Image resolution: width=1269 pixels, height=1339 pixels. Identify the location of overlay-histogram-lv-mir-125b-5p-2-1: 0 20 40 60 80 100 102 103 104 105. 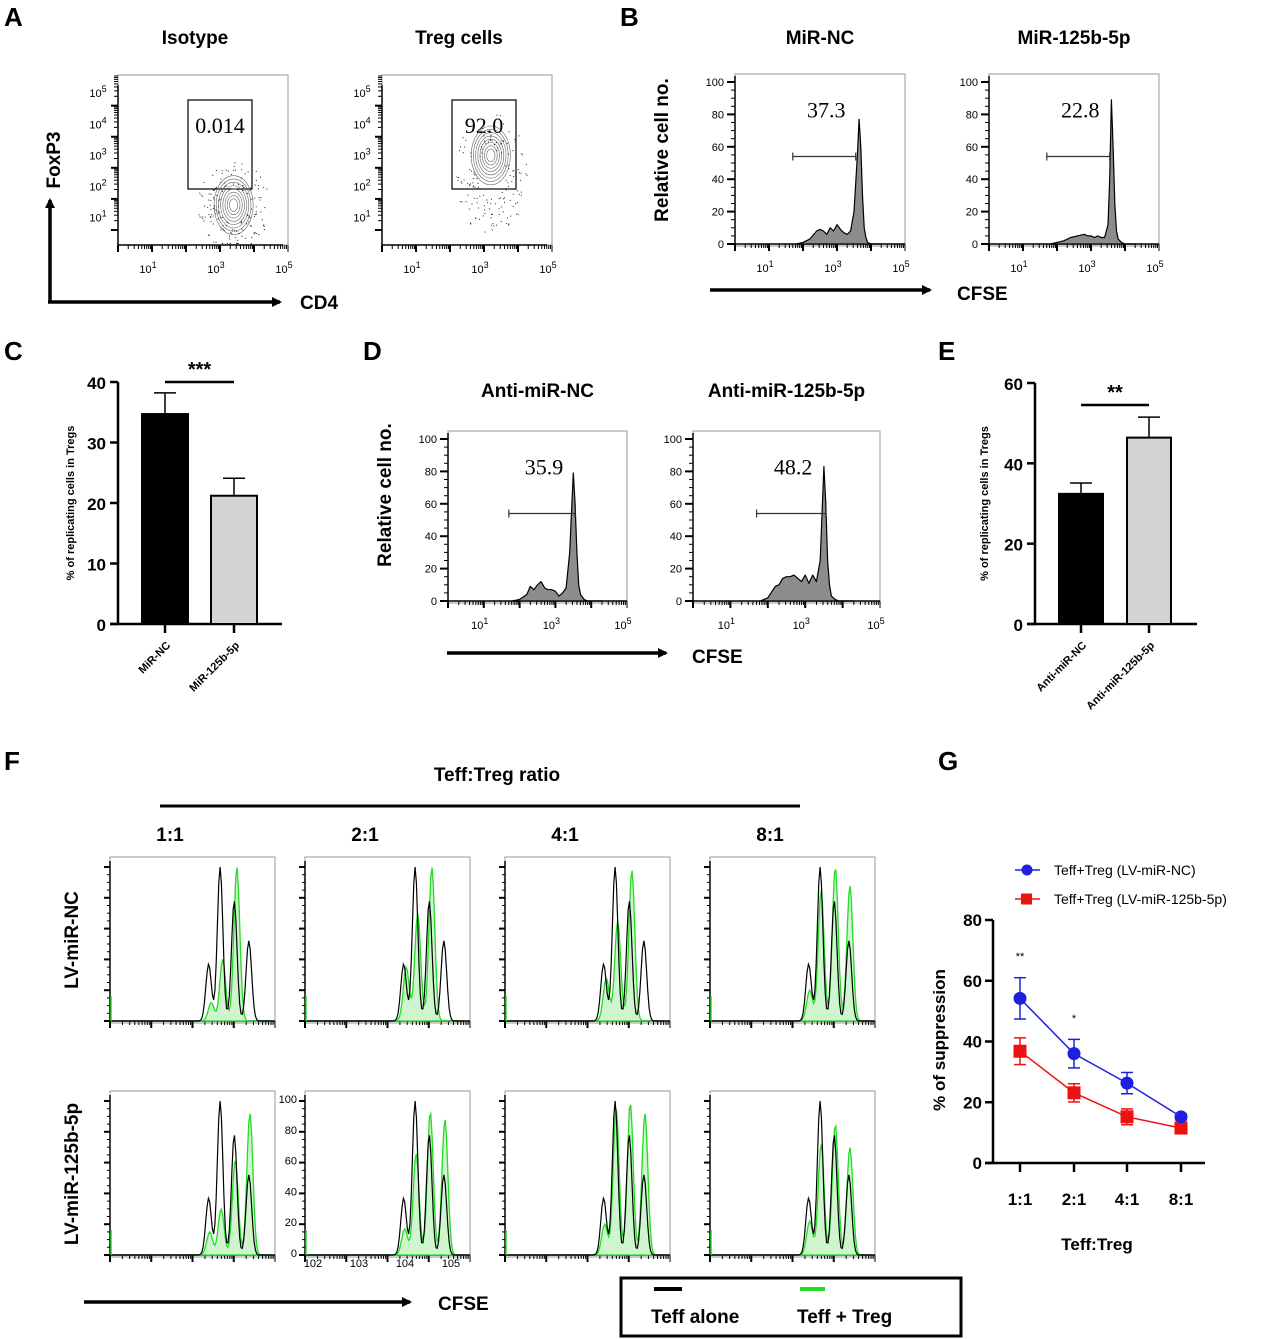
(375, 1180).